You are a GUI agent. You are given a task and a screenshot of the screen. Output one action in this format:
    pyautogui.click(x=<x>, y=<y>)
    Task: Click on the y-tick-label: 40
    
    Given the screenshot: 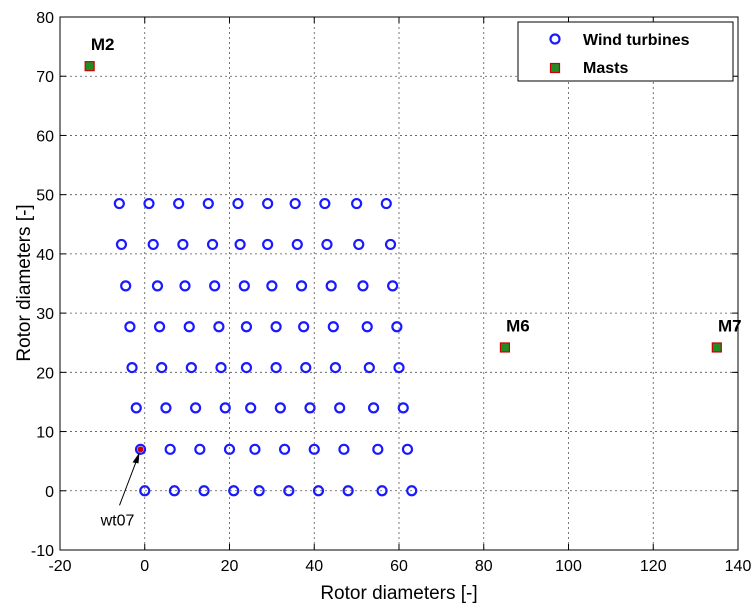 What is the action you would take?
    pyautogui.click(x=45, y=255)
    